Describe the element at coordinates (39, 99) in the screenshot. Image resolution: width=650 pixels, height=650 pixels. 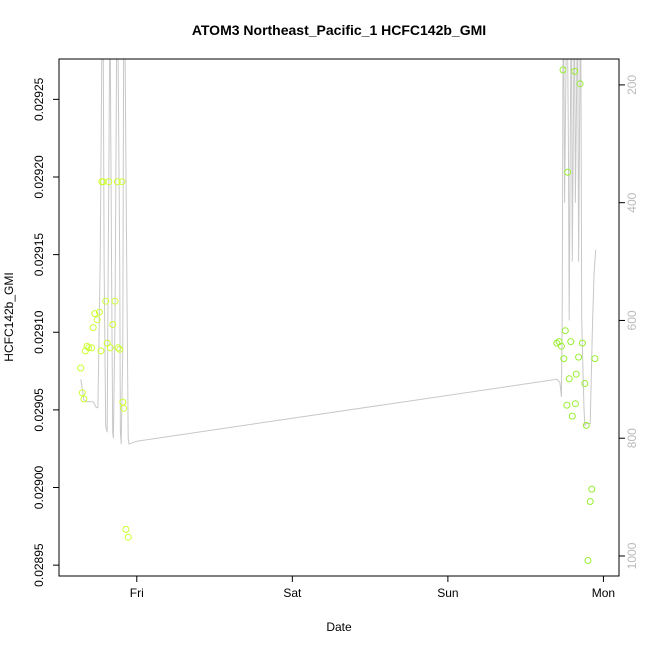
I see `y-tick-label: 0.02925` at that location.